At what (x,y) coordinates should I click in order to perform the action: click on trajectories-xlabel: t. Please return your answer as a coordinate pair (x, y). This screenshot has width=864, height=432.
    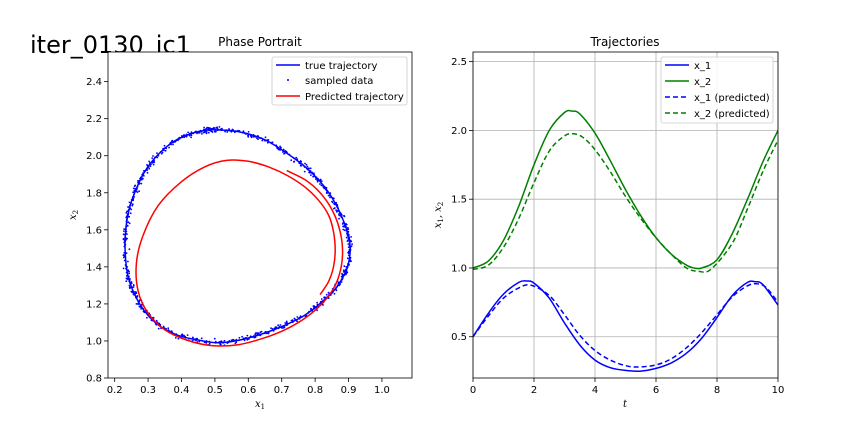
    Looking at the image, I should click on (625, 404).